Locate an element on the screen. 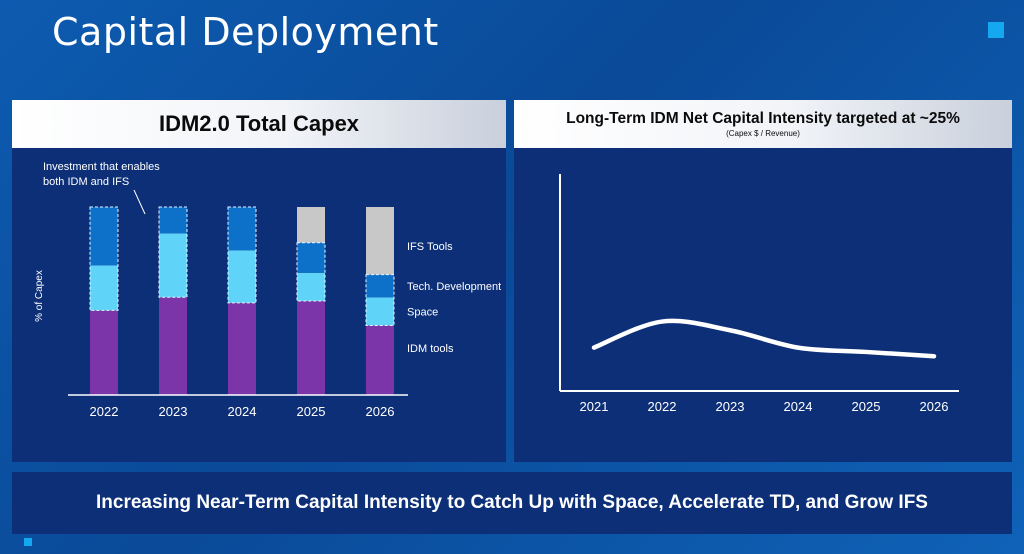 This screenshot has width=1024, height=554. dashed-outline-2024 is located at coordinates (242, 255).